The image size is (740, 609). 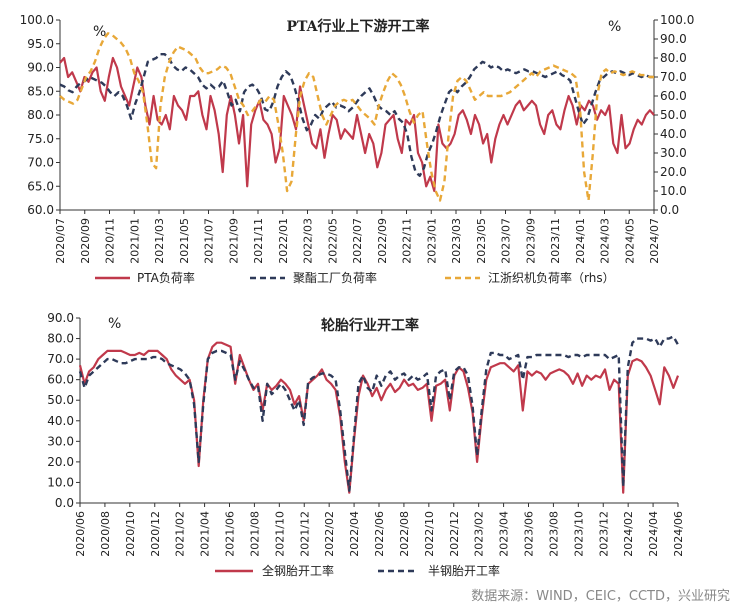 What do you see at coordinates (555, 241) in the screenshot?
I see `pta-xtick-label: 2023/11` at bounding box center [555, 241].